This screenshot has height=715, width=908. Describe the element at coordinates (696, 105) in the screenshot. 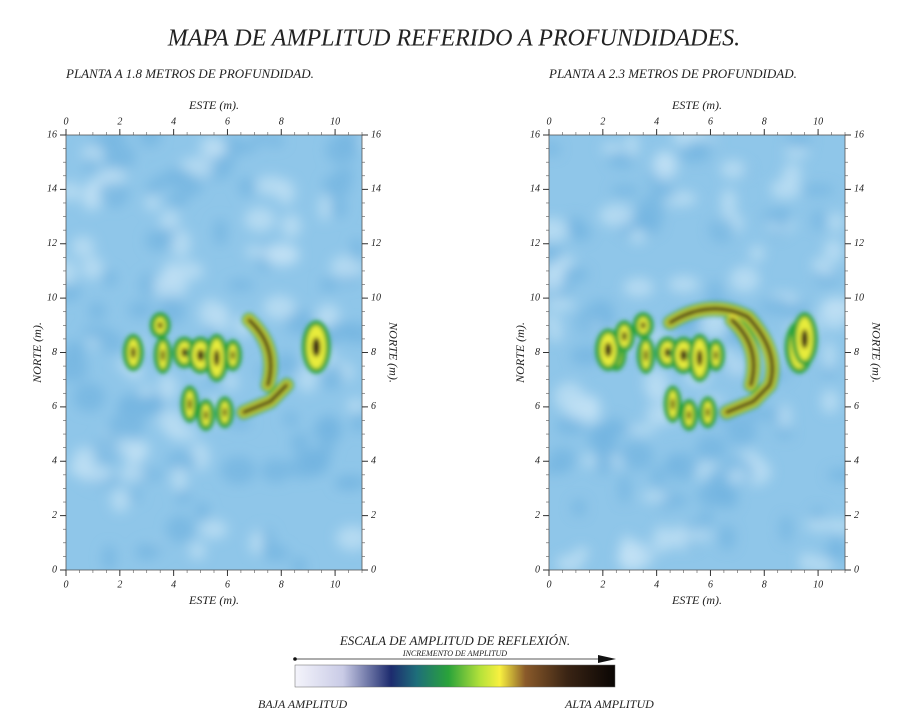

I see `x-axis-label-top: ESTE (m).` at that location.